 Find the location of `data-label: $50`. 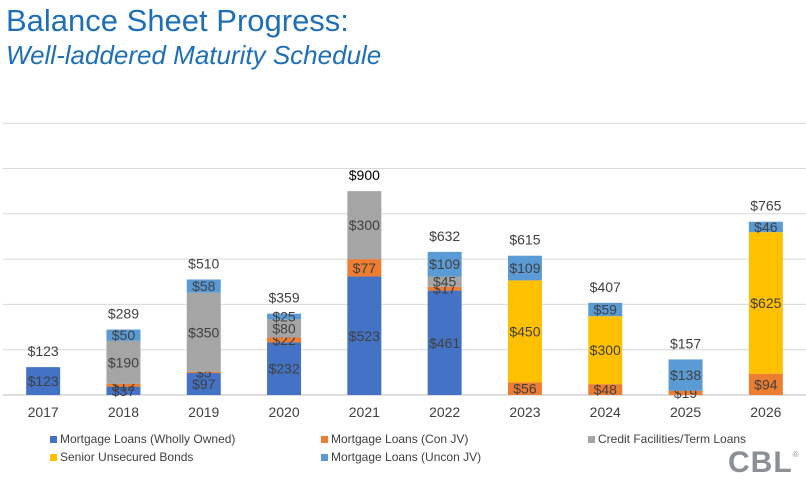

data-label: $50 is located at coordinates (124, 335).